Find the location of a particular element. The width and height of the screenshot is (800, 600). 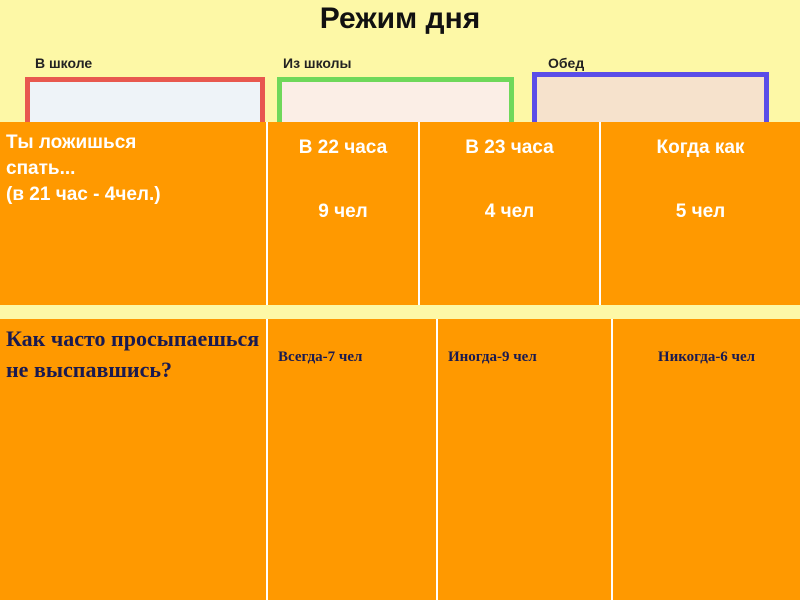

answer-label: Когда как is located at coordinates (700, 147).